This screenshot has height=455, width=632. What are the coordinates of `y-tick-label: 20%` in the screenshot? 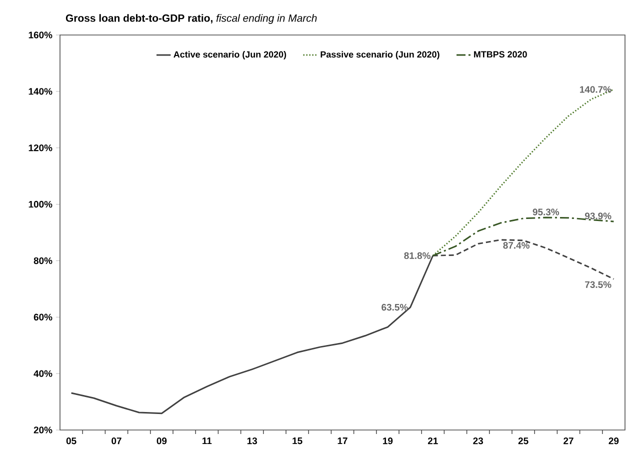 It's located at (43, 430).